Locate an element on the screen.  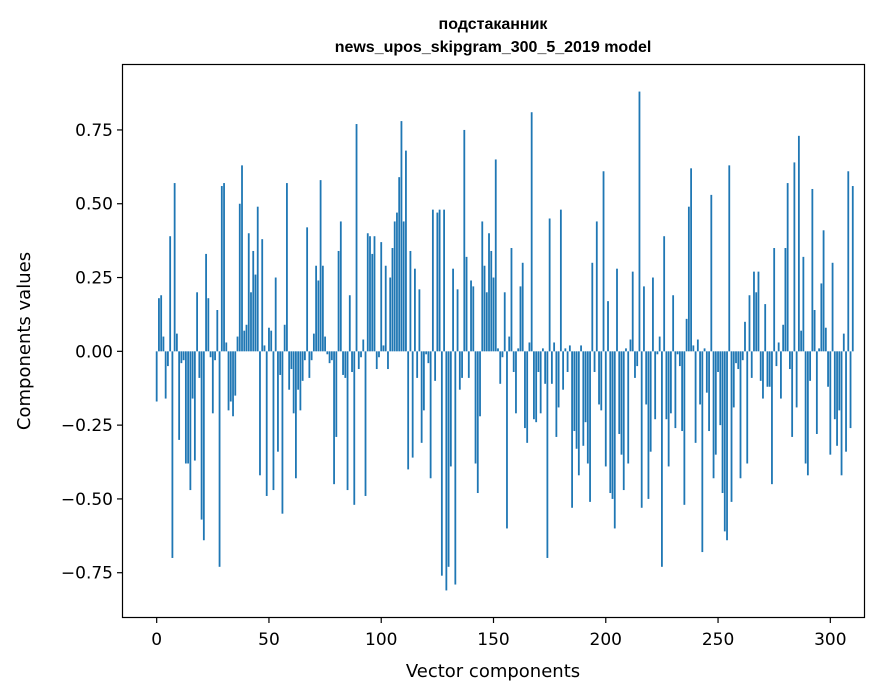
y-axis-ticks: −0.75 −0.50 −0.25 0.00 0.25 0.50 0.75 is located at coordinates (92, 352).